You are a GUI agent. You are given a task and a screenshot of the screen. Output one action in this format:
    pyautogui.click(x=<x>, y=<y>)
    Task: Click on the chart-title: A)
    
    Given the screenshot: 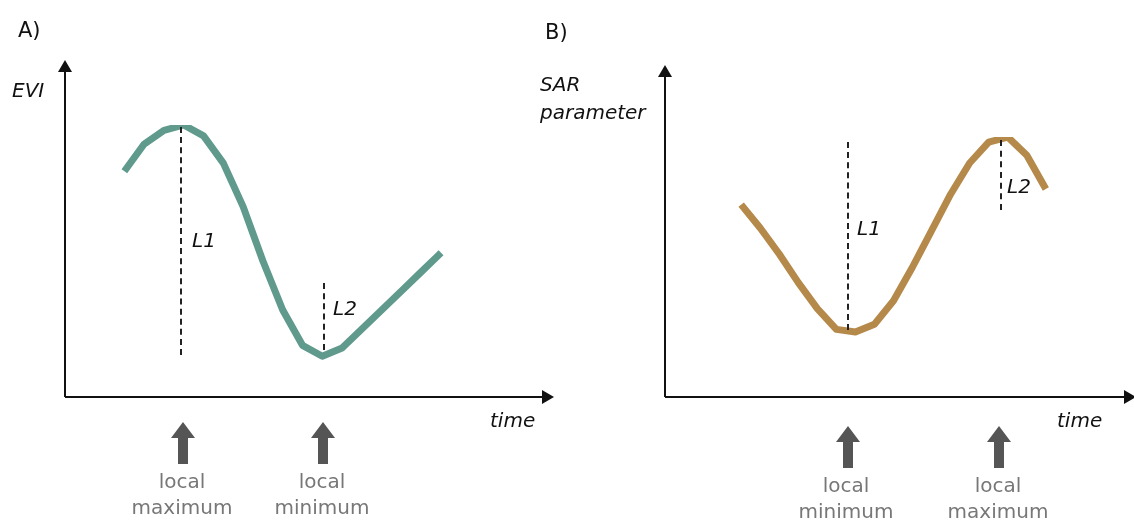 What is the action you would take?
    pyautogui.click(x=29, y=30)
    